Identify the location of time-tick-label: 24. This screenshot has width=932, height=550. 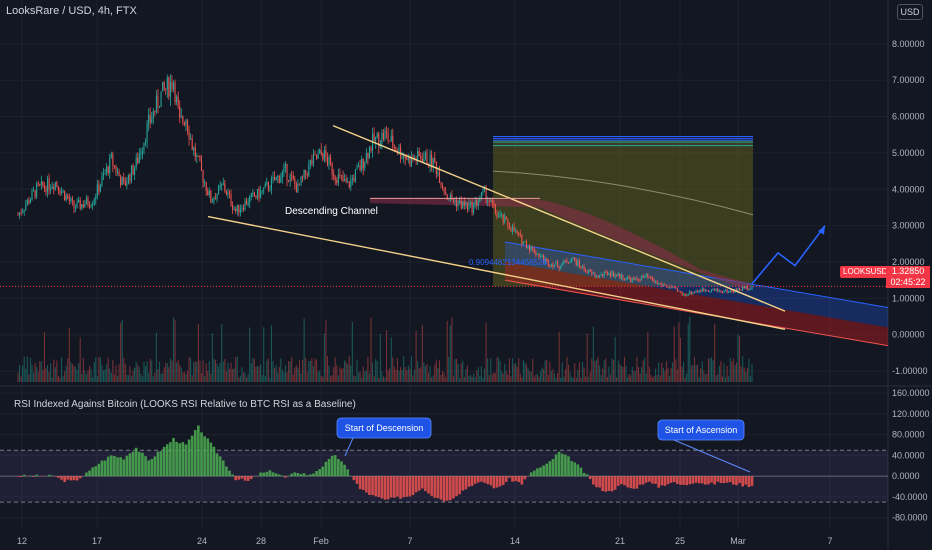
(202, 541).